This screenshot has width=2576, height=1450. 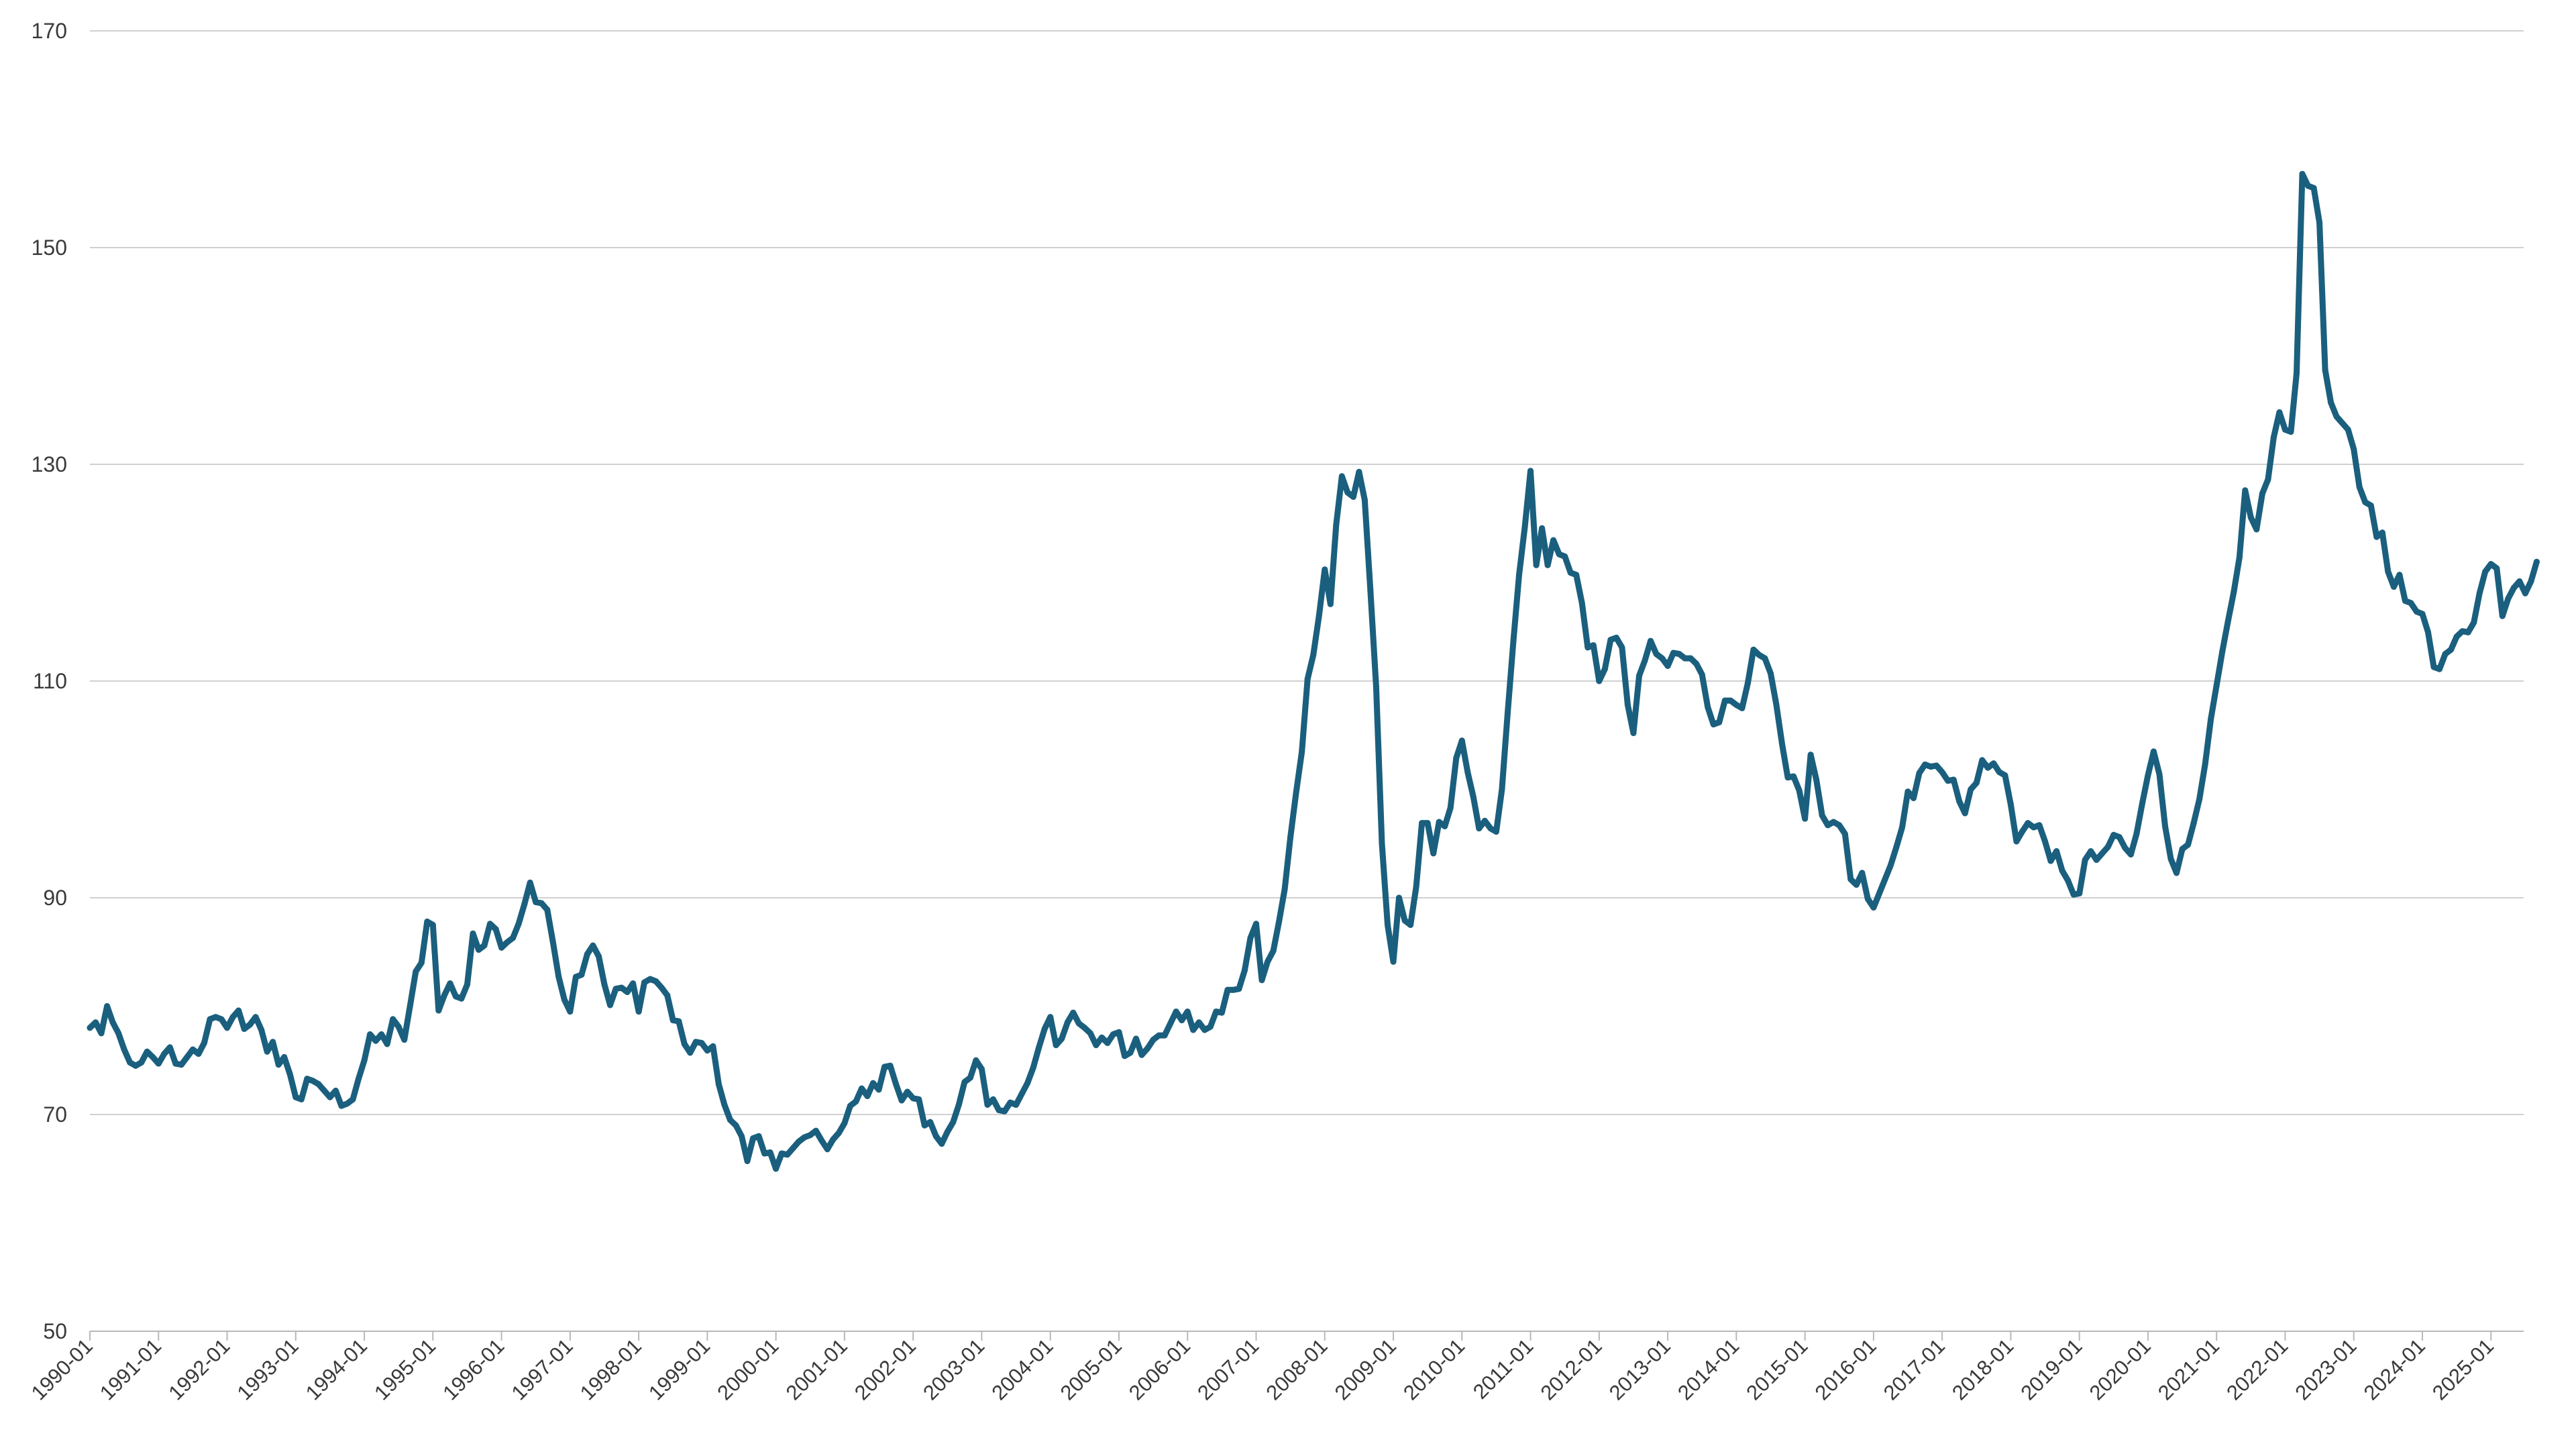 What do you see at coordinates (1571, 1369) in the screenshot?
I see `x-tick-label-2012-01: 2012-01` at bounding box center [1571, 1369].